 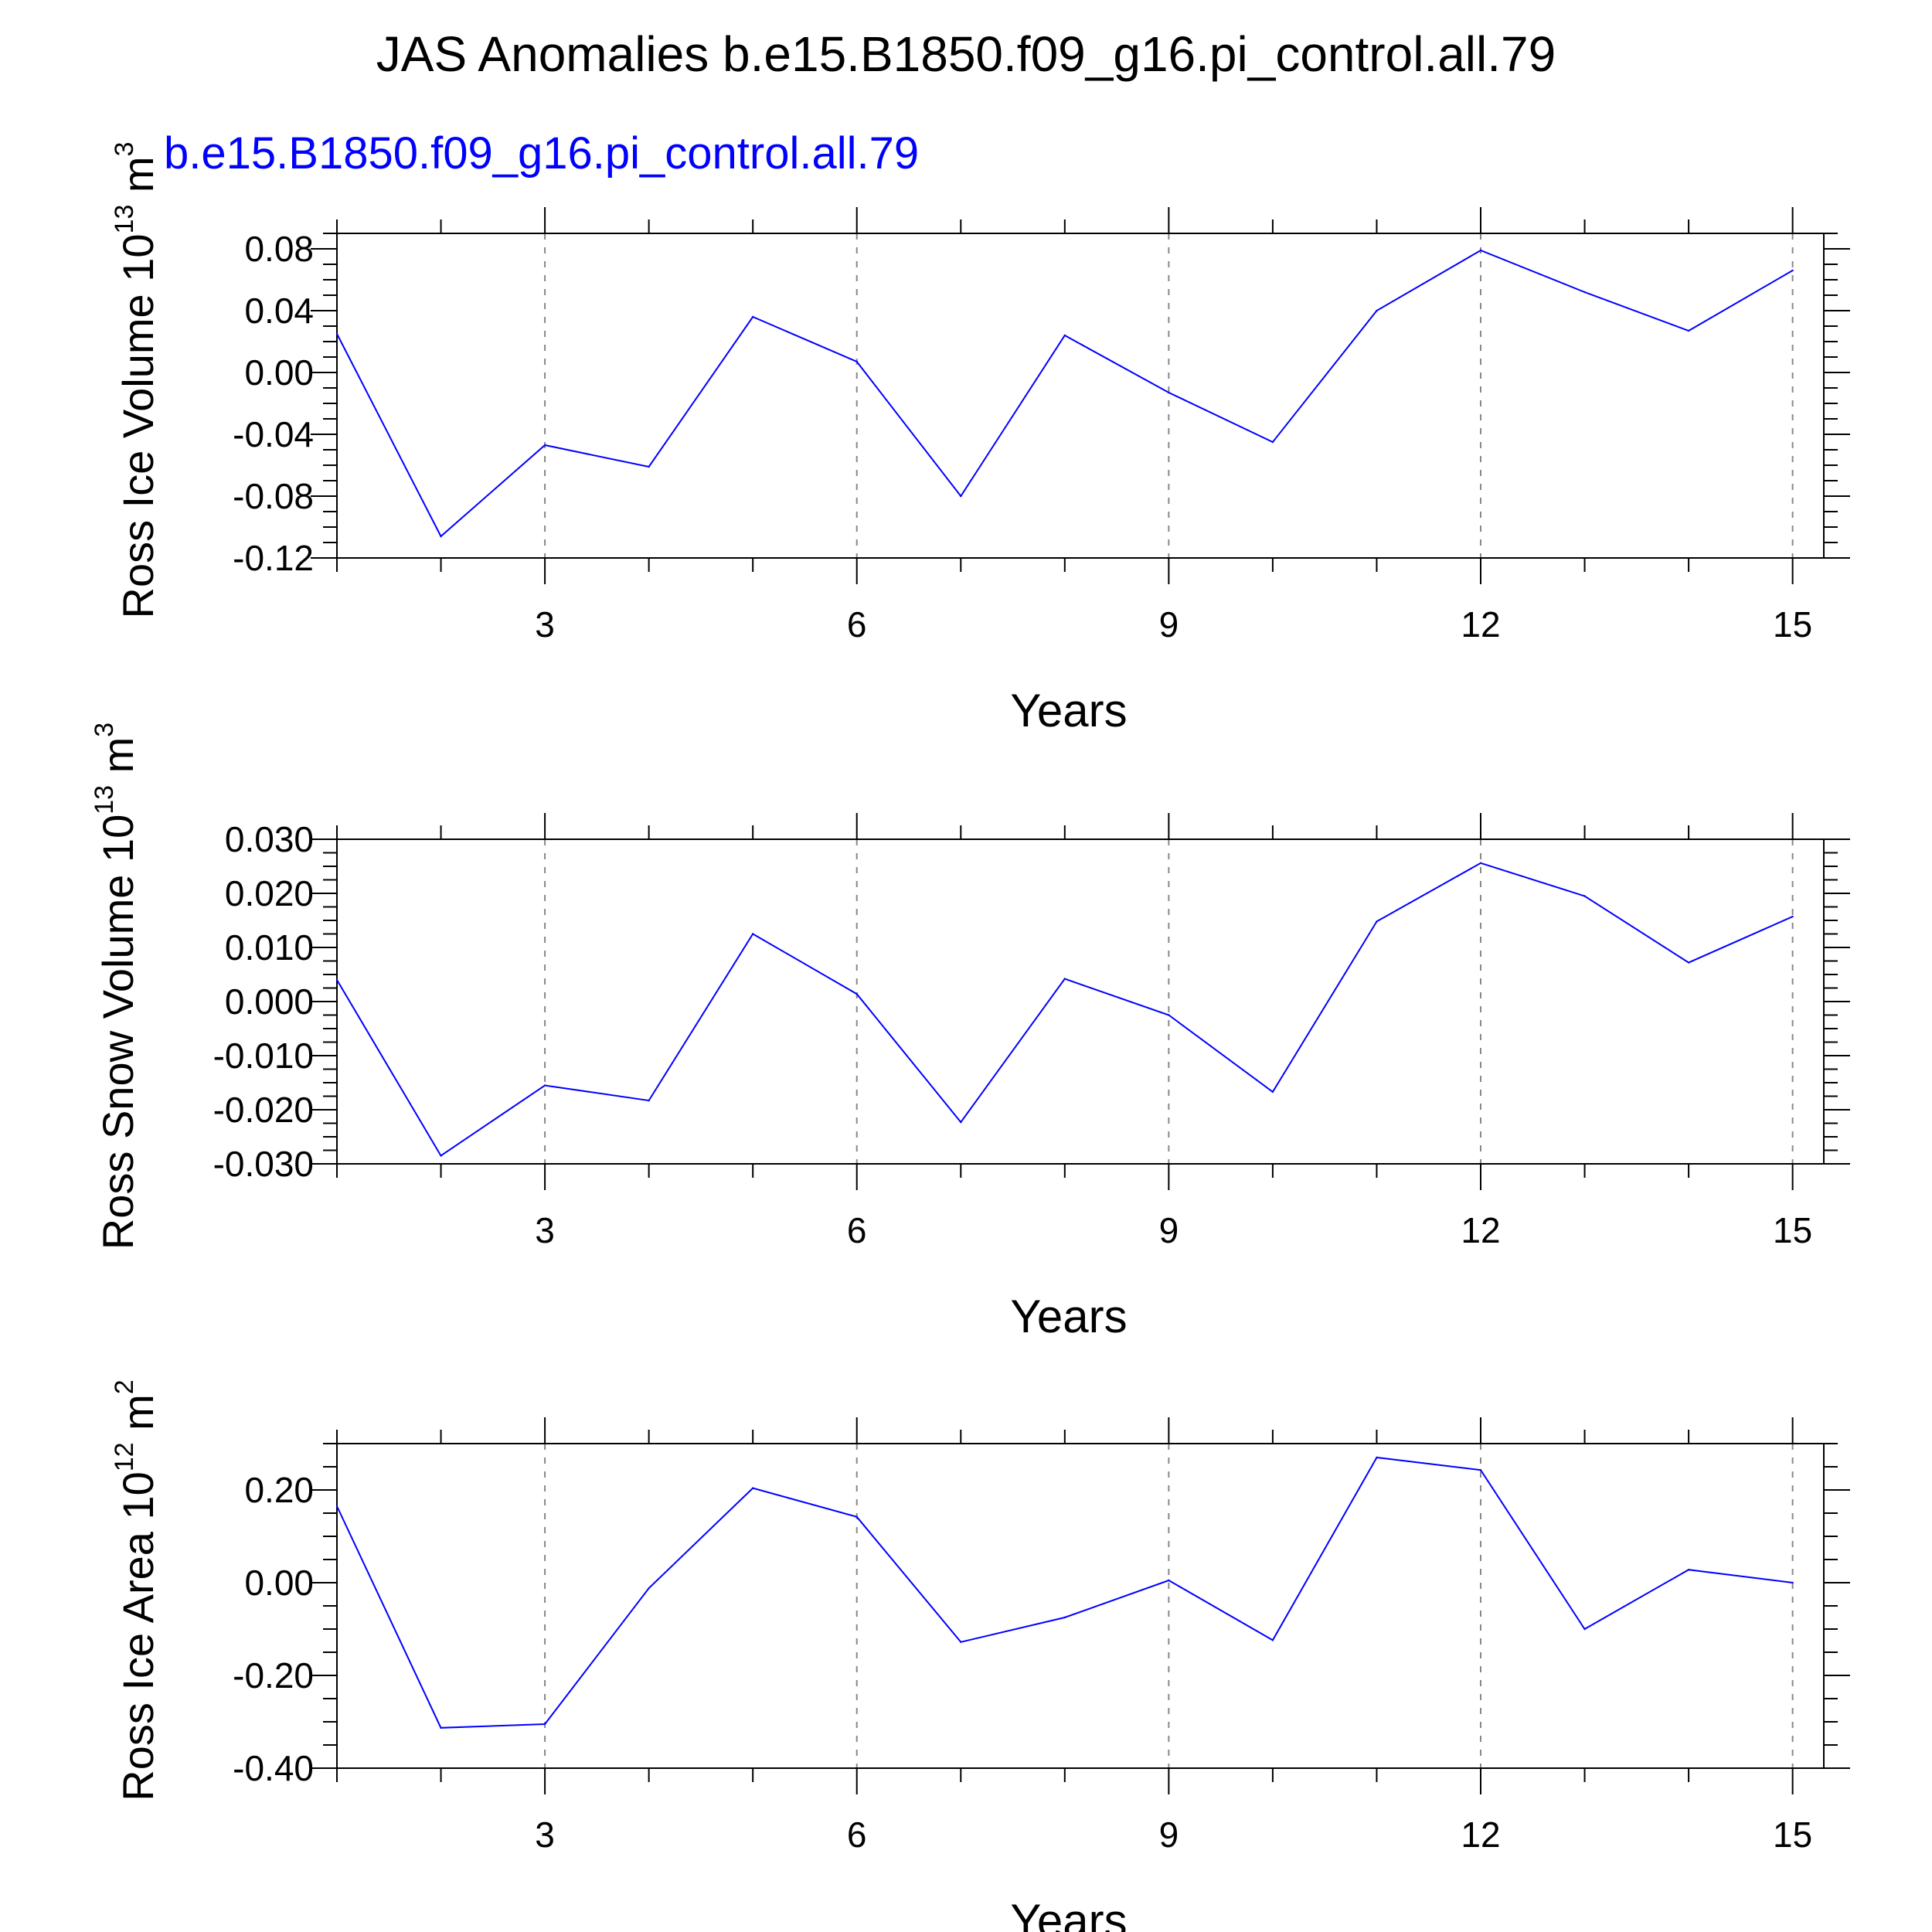 I want to click on y-tick-label: -0.020, so click(x=264, y=1110).